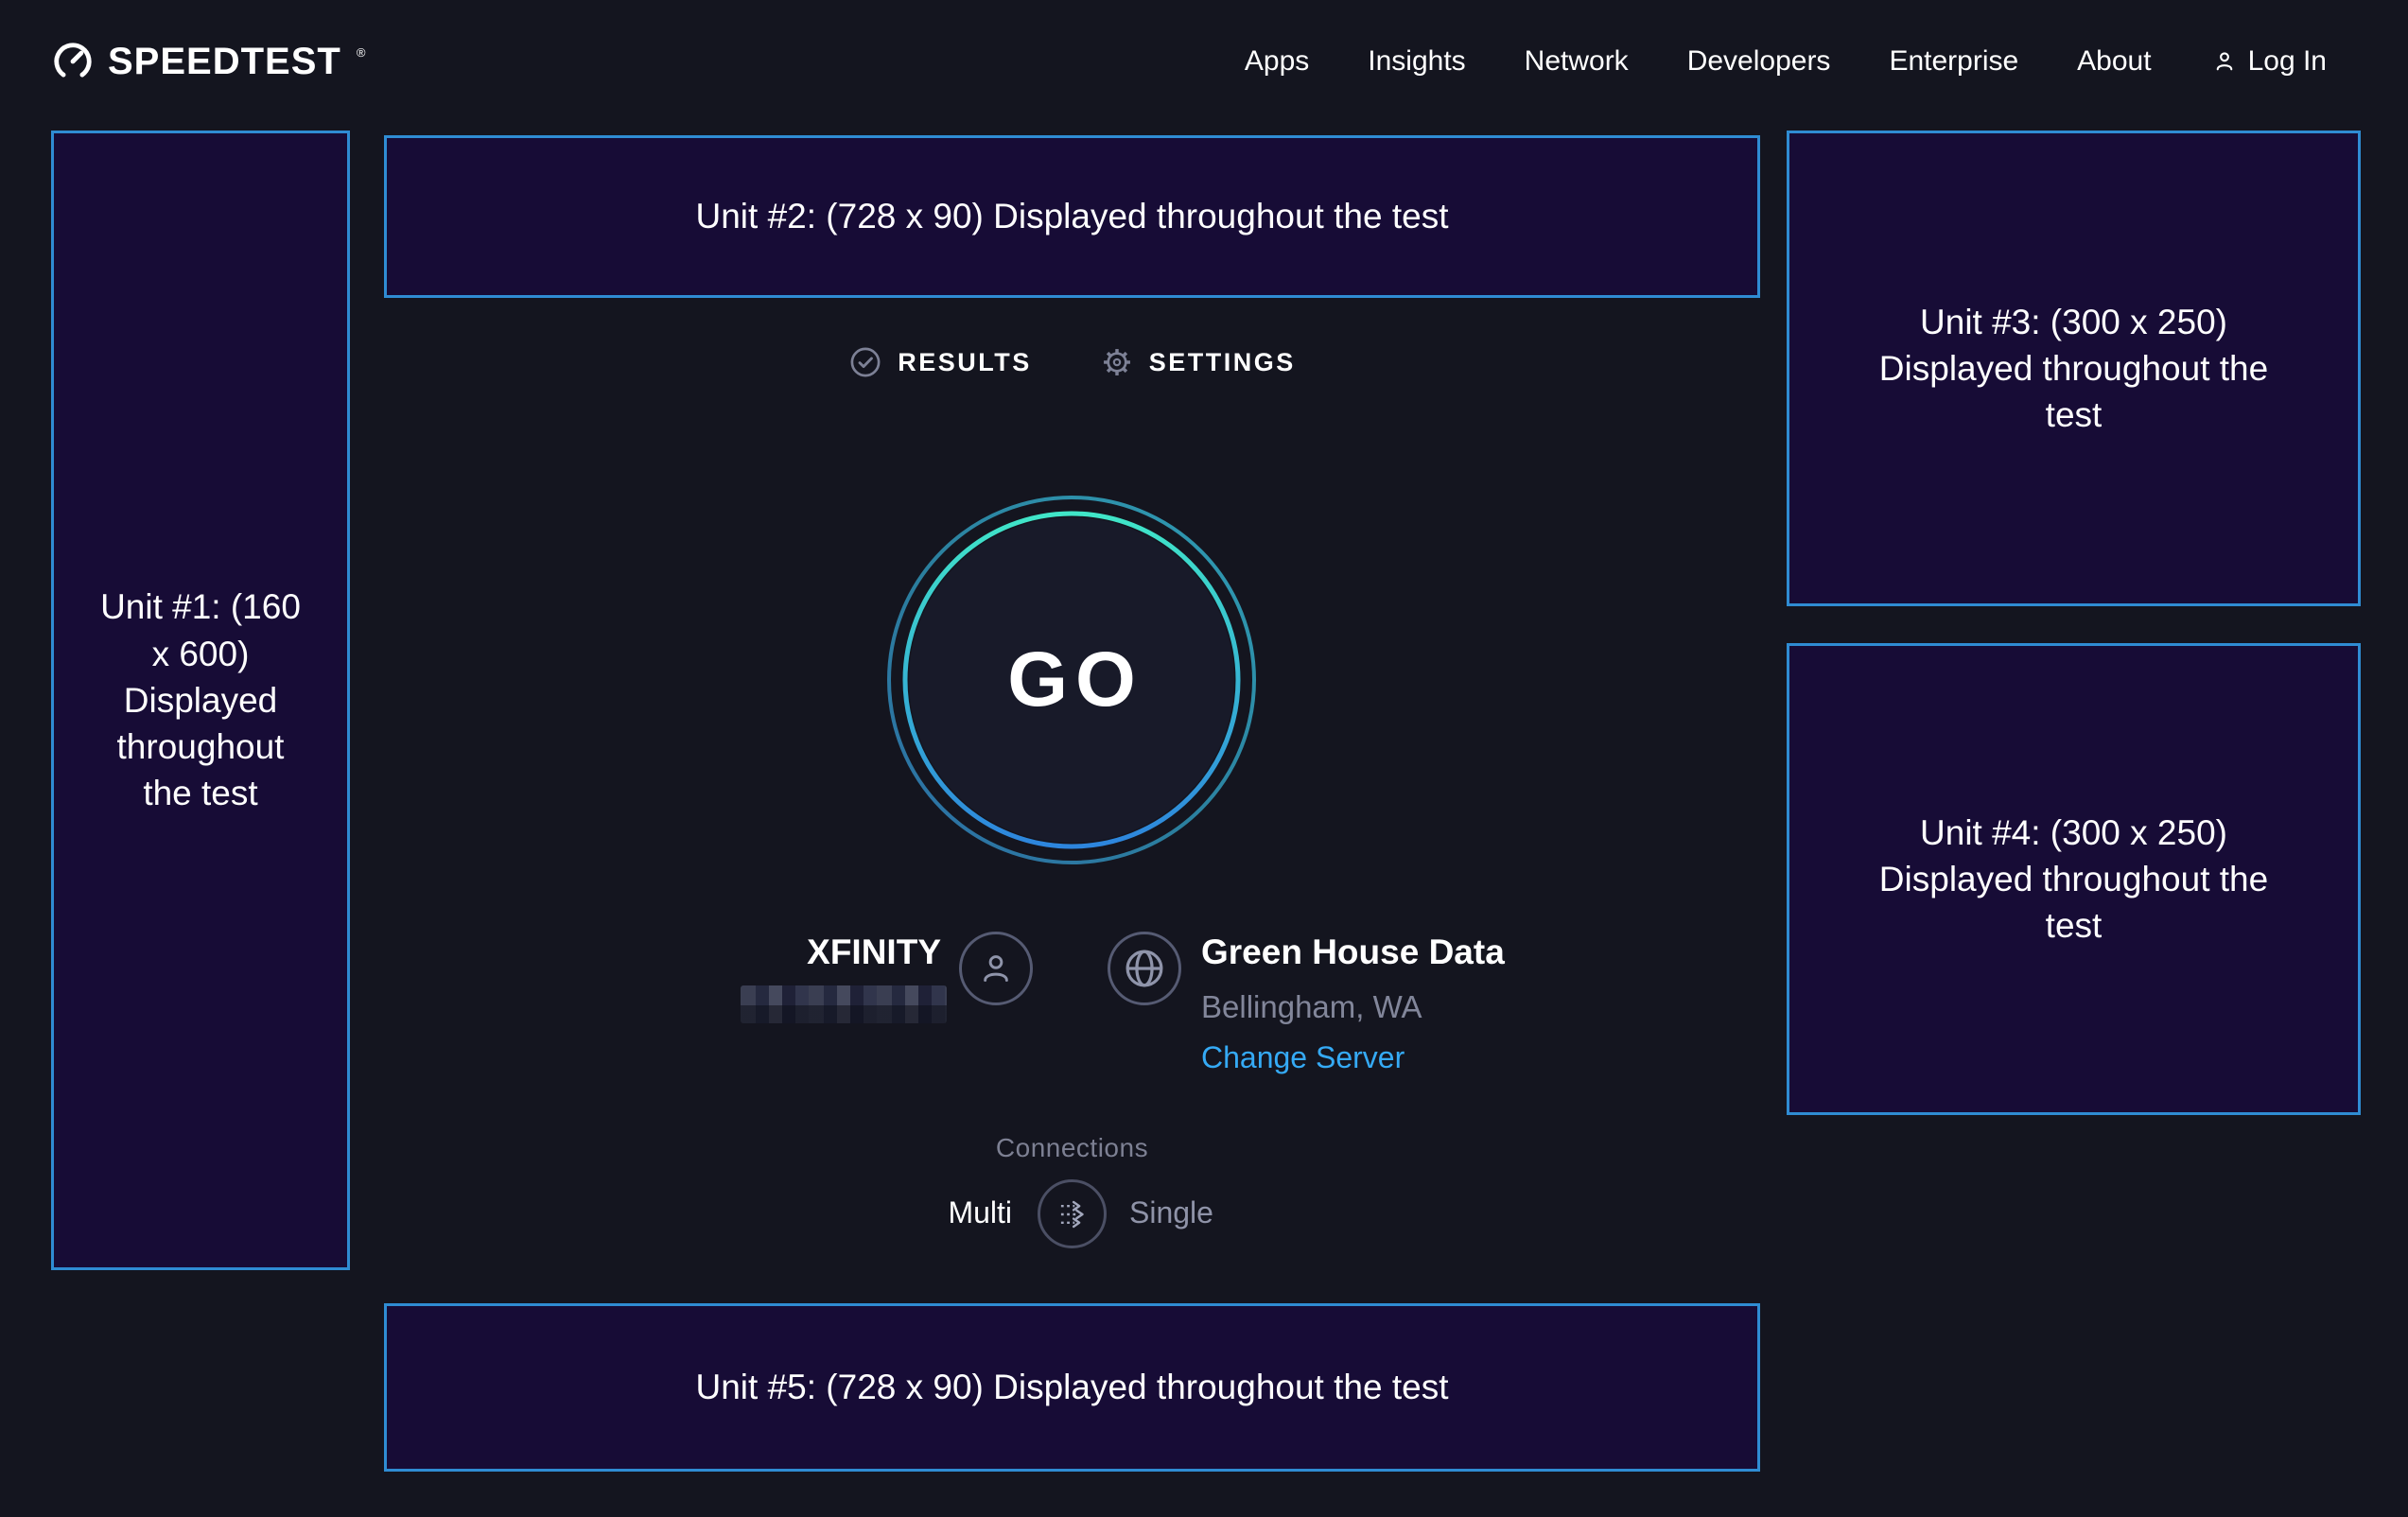 The height and width of the screenshot is (1517, 2408). I want to click on tab-settings: SETTINGS, so click(1198, 362).